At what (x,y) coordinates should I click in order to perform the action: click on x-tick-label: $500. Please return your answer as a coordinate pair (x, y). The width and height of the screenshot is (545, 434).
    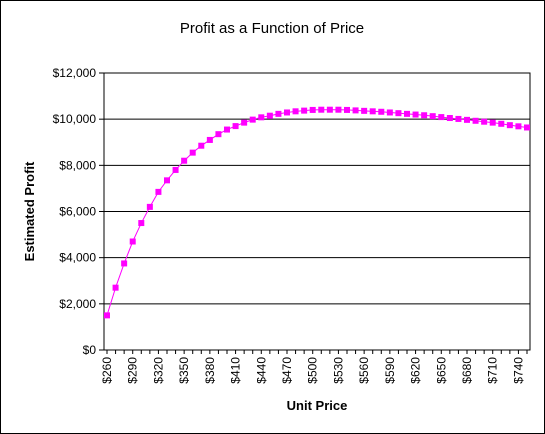
    Looking at the image, I should click on (313, 370).